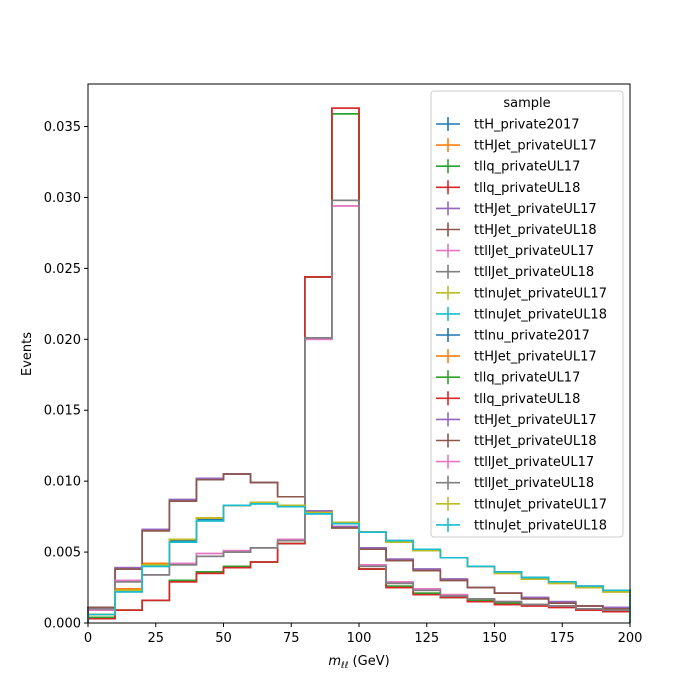  Describe the element at coordinates (426, 638) in the screenshot. I see `x-tick-label: 125` at that location.